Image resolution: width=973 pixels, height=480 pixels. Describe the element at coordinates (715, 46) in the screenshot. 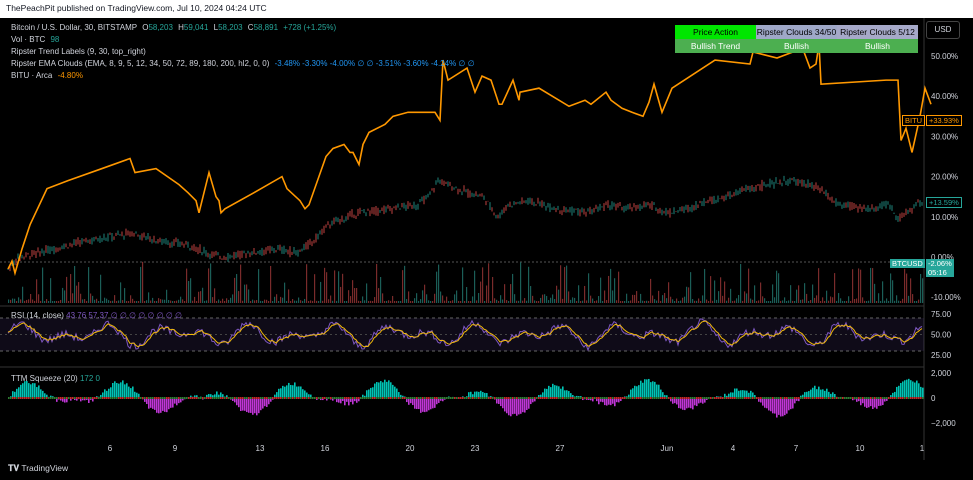

I see `table-value-price-action: Bullish Trend` at that location.